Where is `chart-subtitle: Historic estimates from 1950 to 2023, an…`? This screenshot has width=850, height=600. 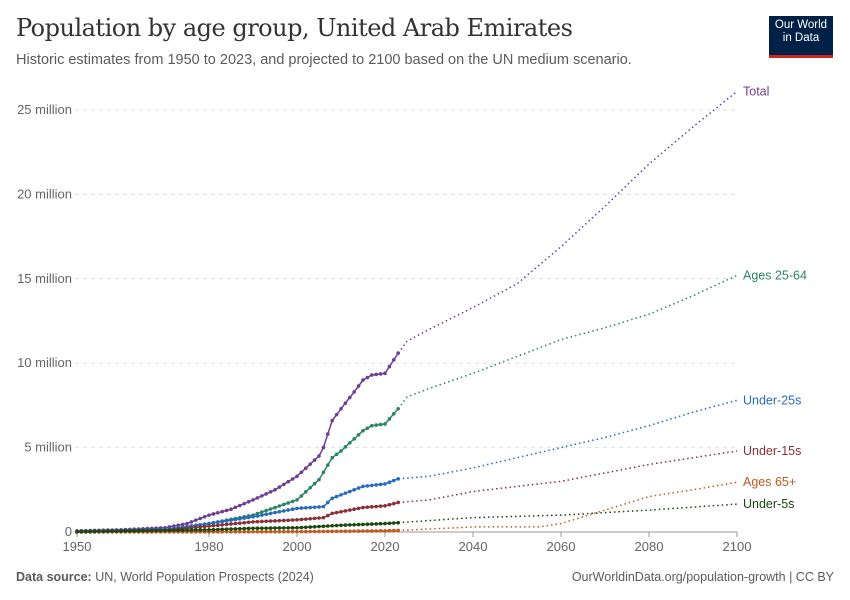 chart-subtitle: Historic estimates from 1950 to 2023, an… is located at coordinates (324, 60).